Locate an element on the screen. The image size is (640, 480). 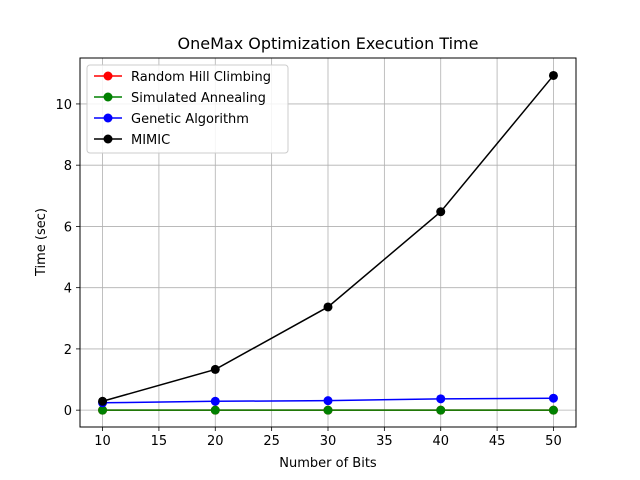
y-tick-label: 4 is located at coordinates (68, 289).